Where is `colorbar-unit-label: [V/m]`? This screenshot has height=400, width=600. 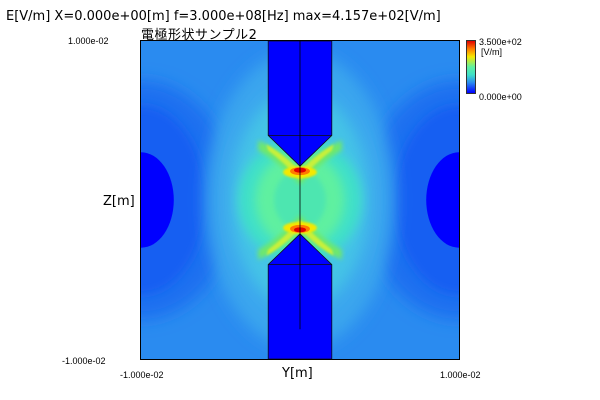
colorbar-unit-label: [V/m] is located at coordinates (492, 52).